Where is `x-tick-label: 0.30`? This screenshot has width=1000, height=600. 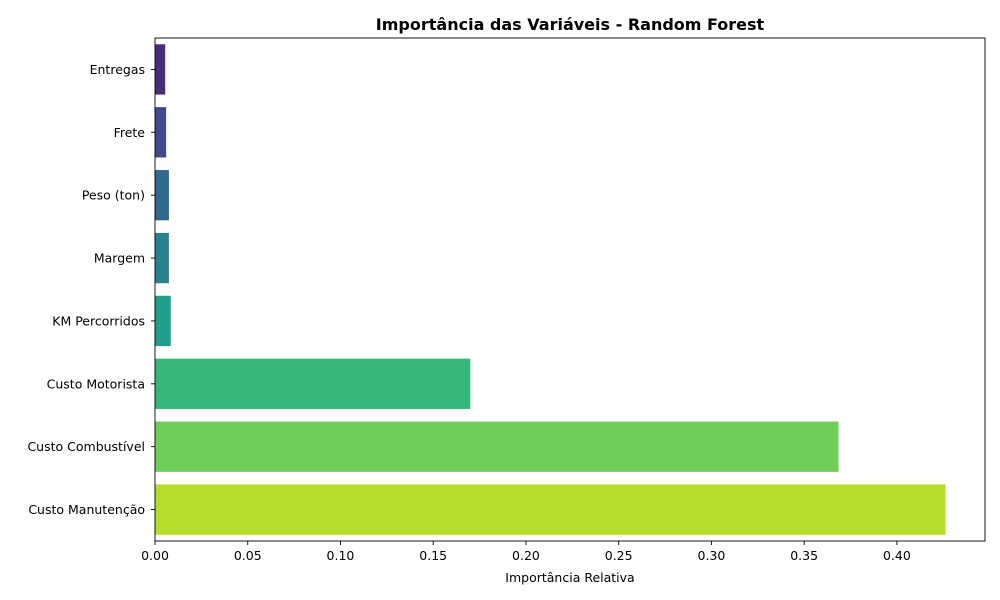 x-tick-label: 0.30 is located at coordinates (712, 555).